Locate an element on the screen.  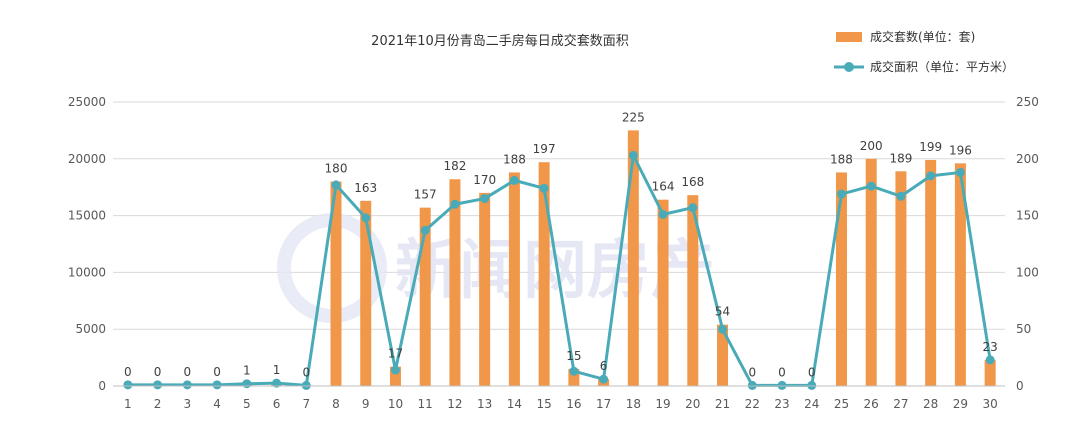
x-tick-label: 12 is located at coordinates (454, 404).